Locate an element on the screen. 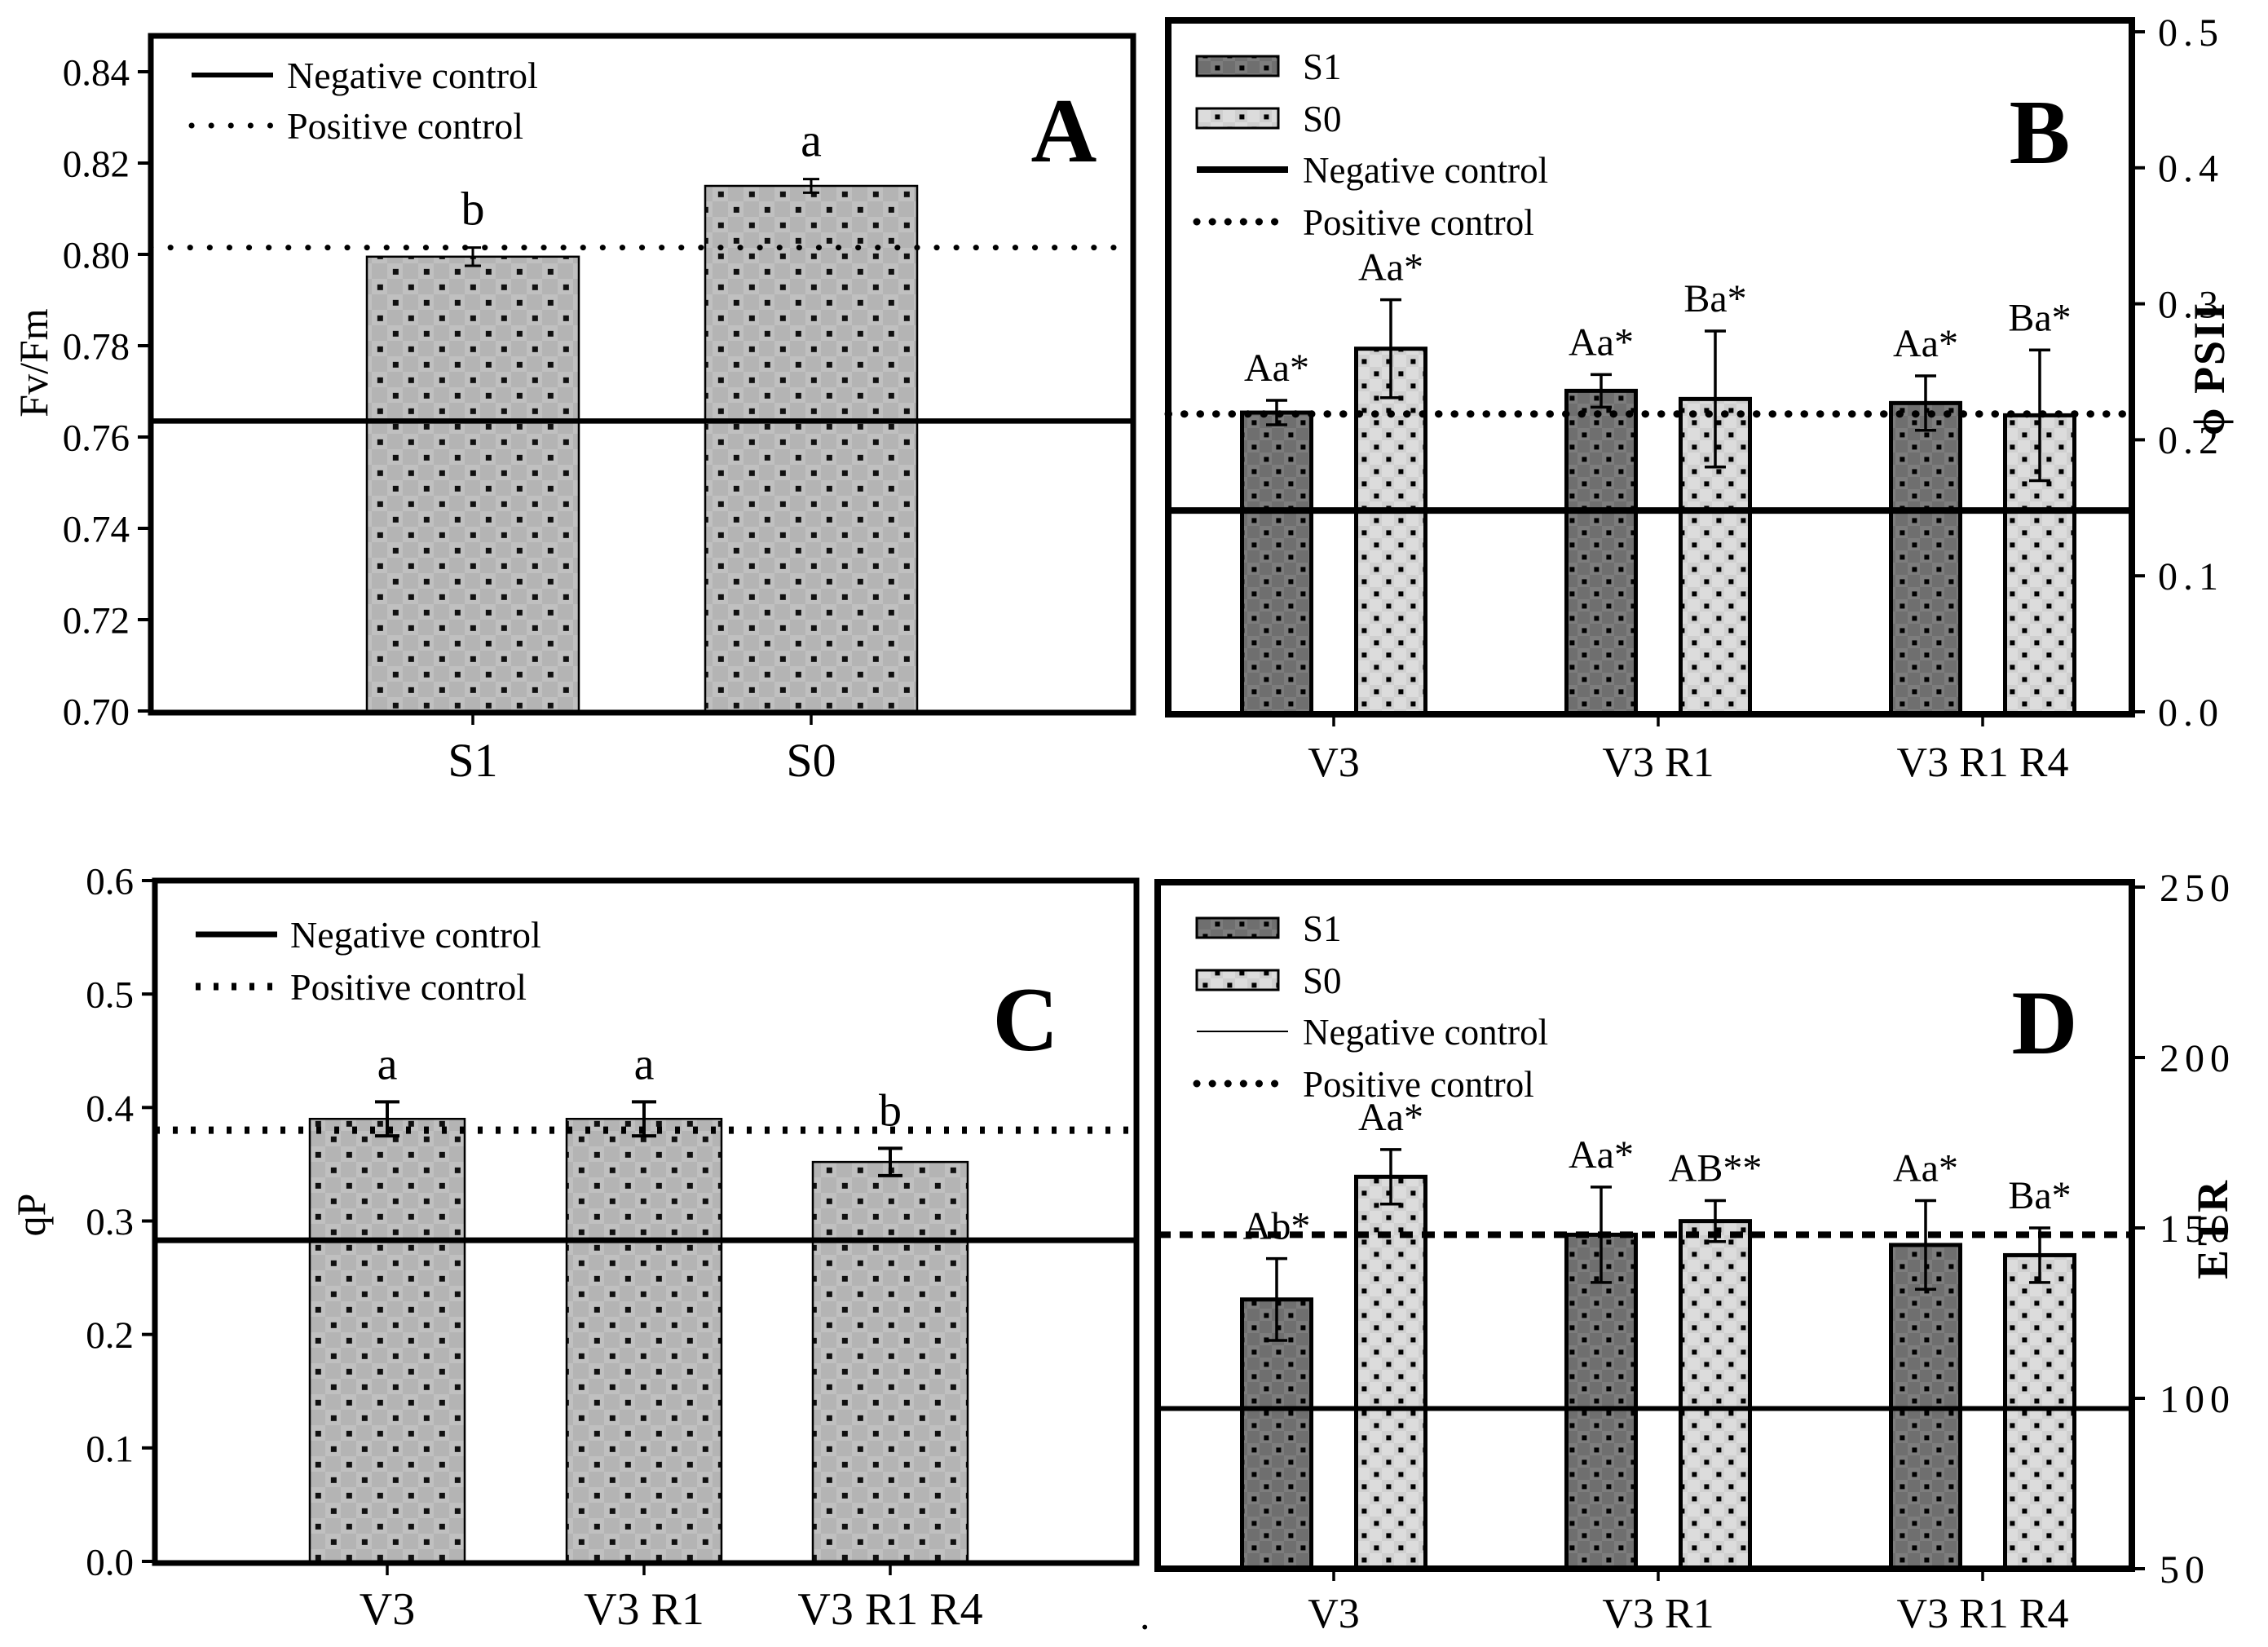 This screenshot has width=2268, height=1647. y-tick-label: 100 is located at coordinates (2197, 1399).